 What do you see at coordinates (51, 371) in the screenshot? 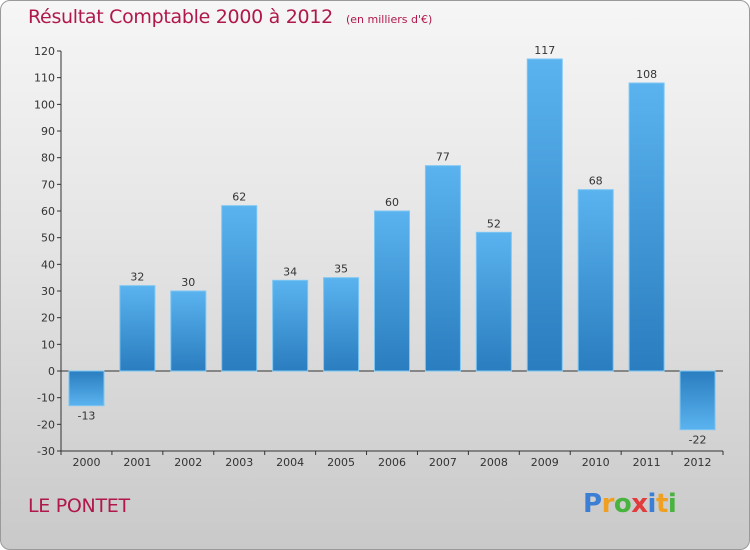
I see `y-tick-label: 0` at bounding box center [51, 371].